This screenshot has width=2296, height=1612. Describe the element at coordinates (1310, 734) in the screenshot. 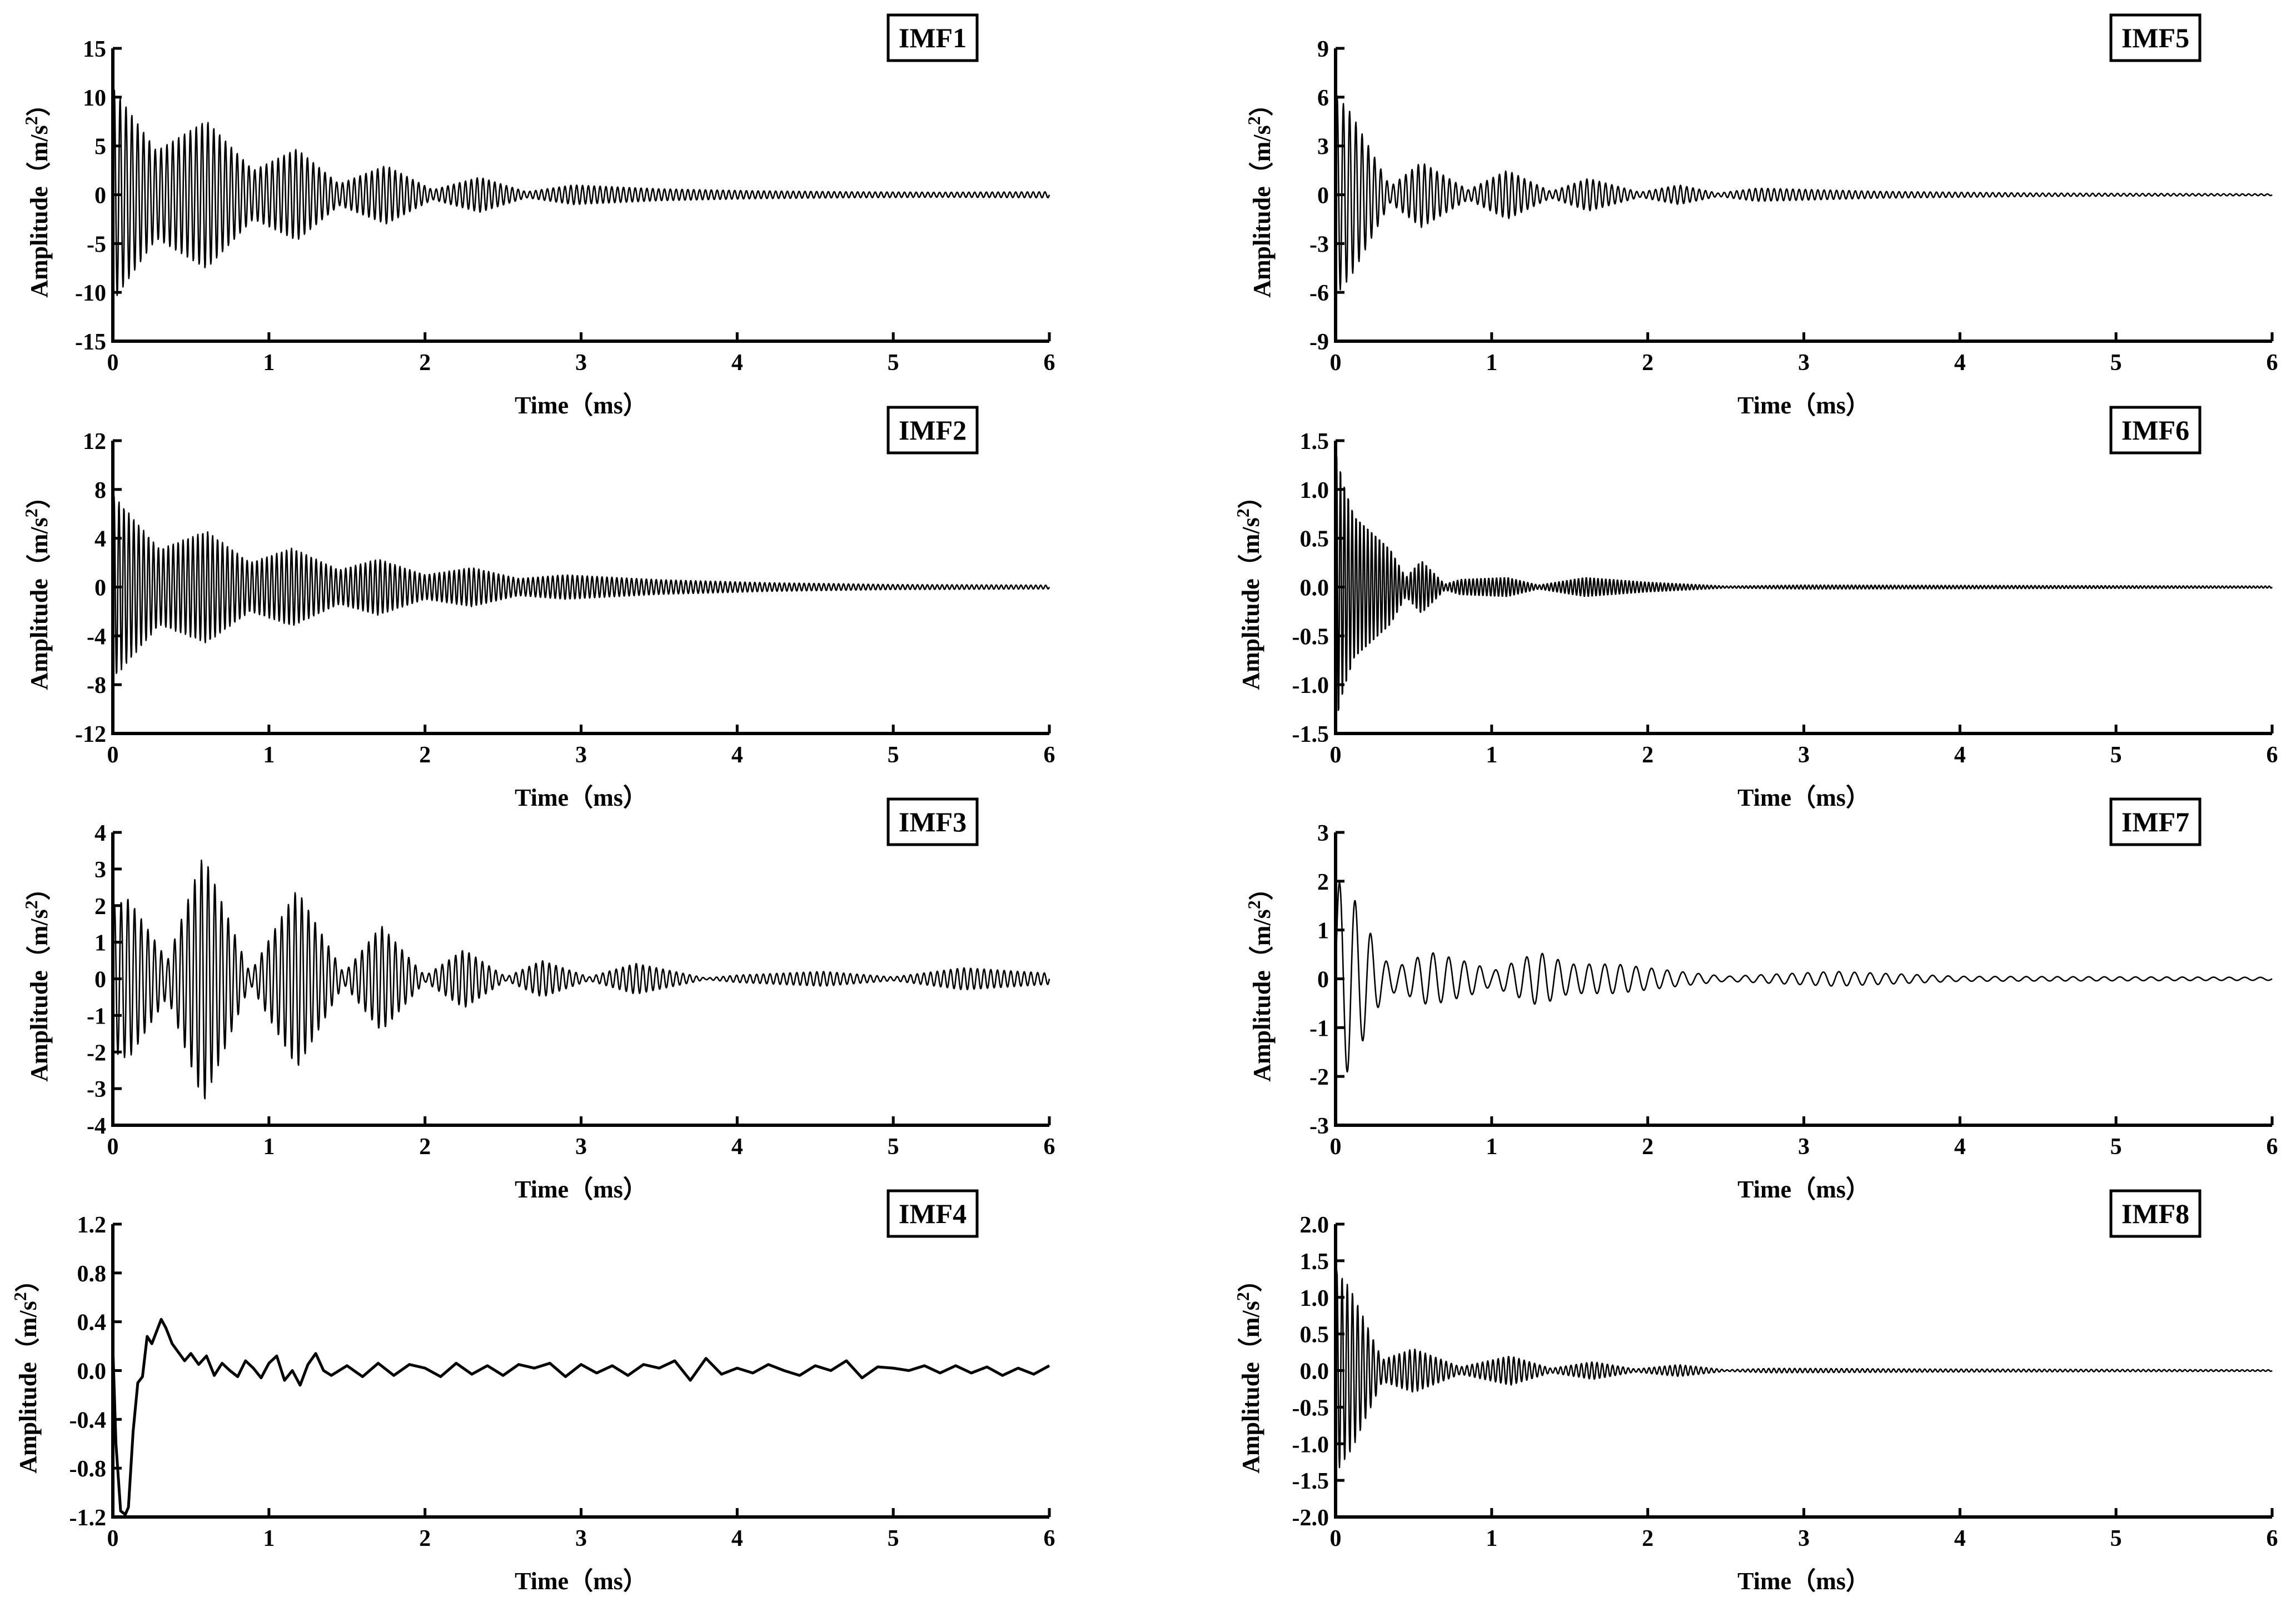

I see `y-tick-label: -1.5` at that location.